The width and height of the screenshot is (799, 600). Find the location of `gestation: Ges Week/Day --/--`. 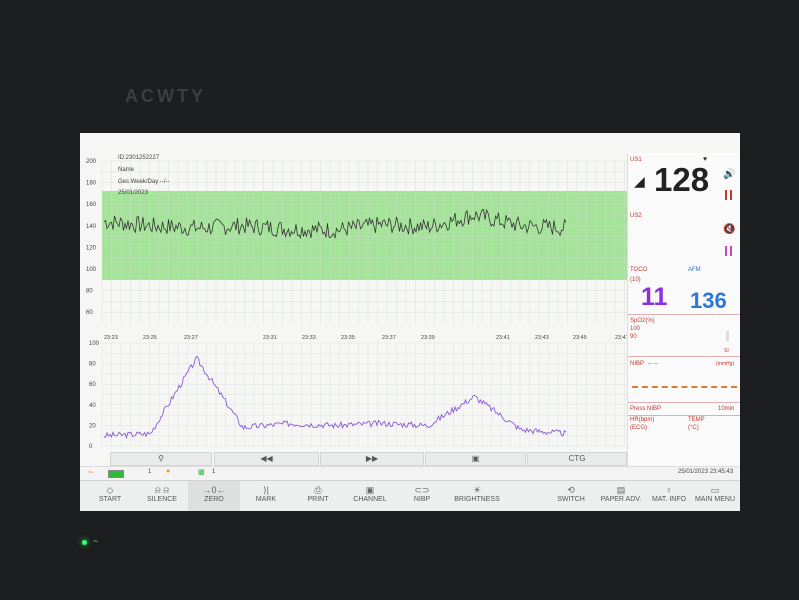

gestation: Ges Week/Day --/-- is located at coordinates (144, 182).